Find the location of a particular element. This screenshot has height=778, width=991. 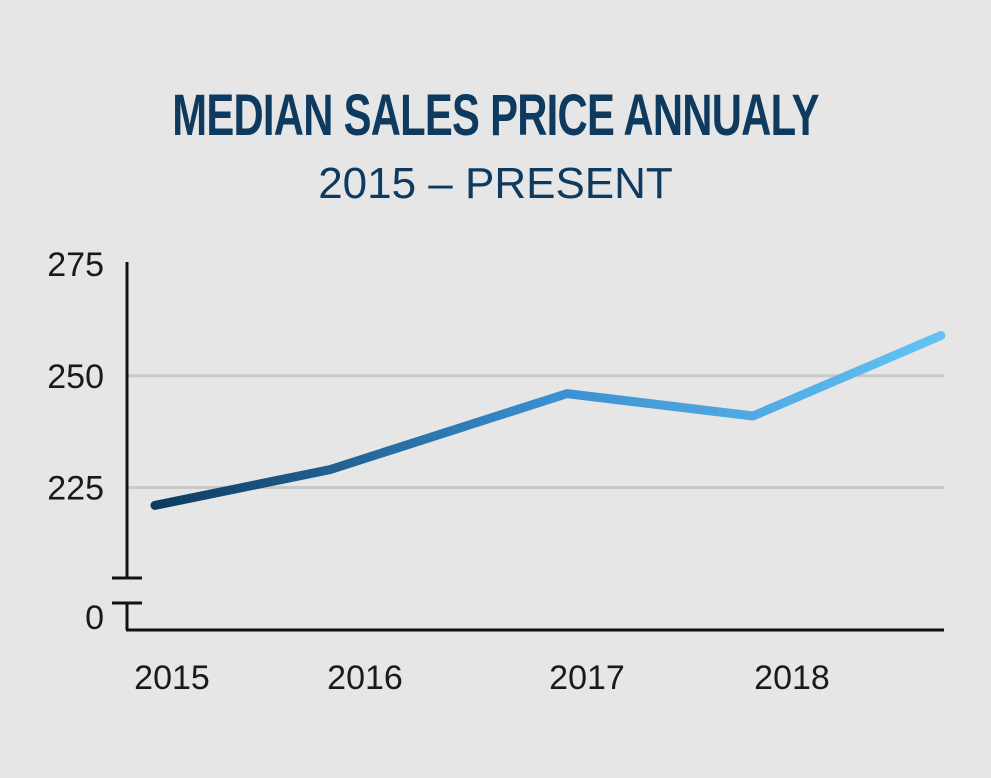

y-tick-label: 225 is located at coordinates (75, 489).